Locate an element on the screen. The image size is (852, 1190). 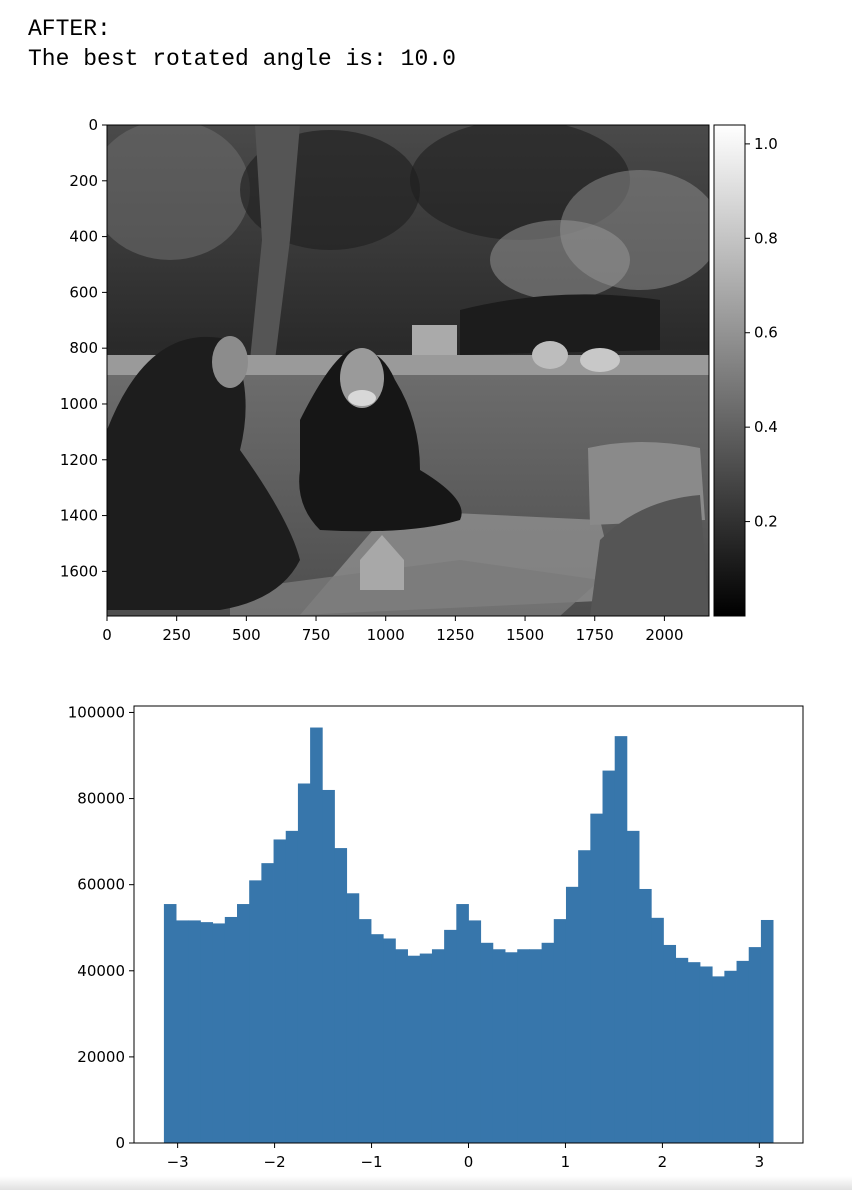
image-ytick-label: 1400 is located at coordinates (79, 516).